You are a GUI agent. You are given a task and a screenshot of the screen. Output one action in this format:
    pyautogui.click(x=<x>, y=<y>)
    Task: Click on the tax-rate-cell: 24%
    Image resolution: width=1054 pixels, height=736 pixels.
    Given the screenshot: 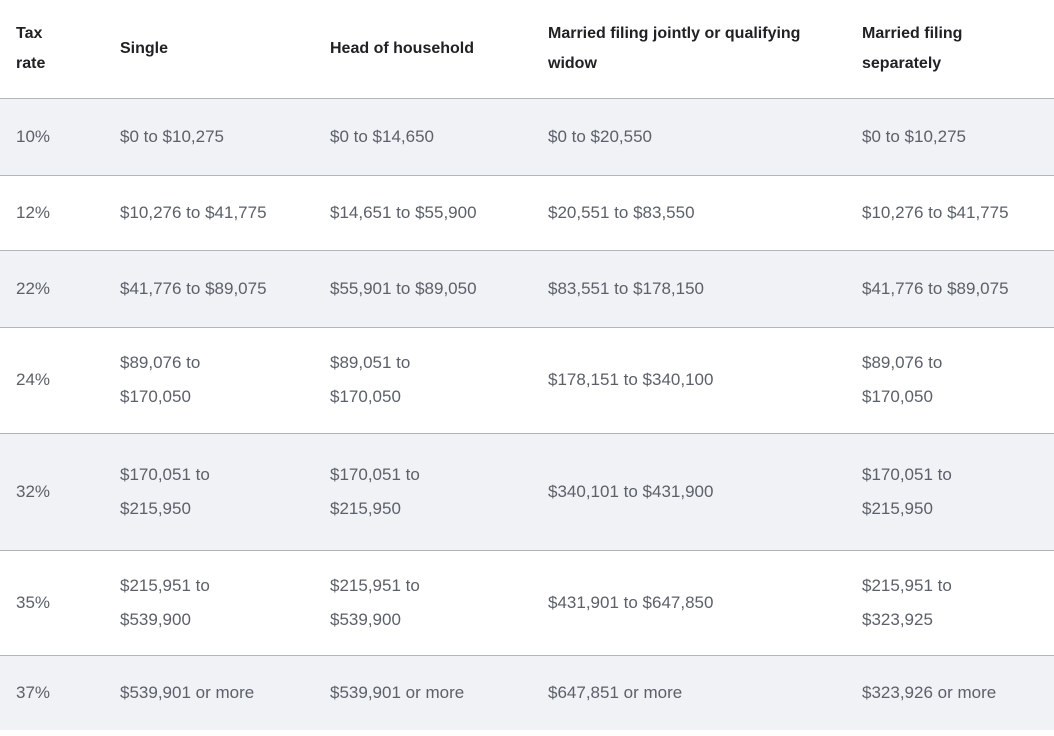 What is the action you would take?
    pyautogui.click(x=33, y=379)
    